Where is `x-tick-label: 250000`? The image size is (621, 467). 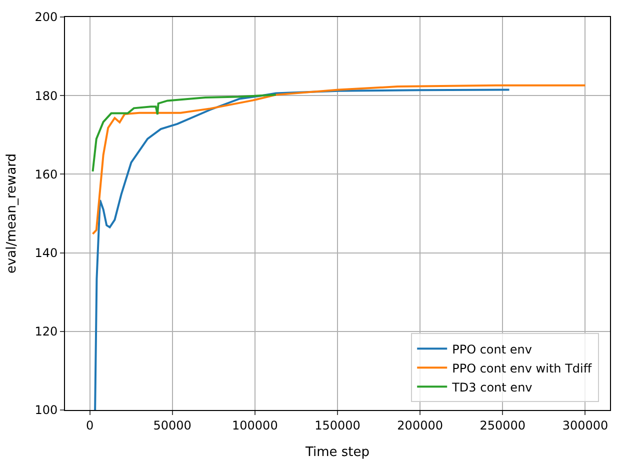
x-tick-label: 250000 is located at coordinates (503, 425).